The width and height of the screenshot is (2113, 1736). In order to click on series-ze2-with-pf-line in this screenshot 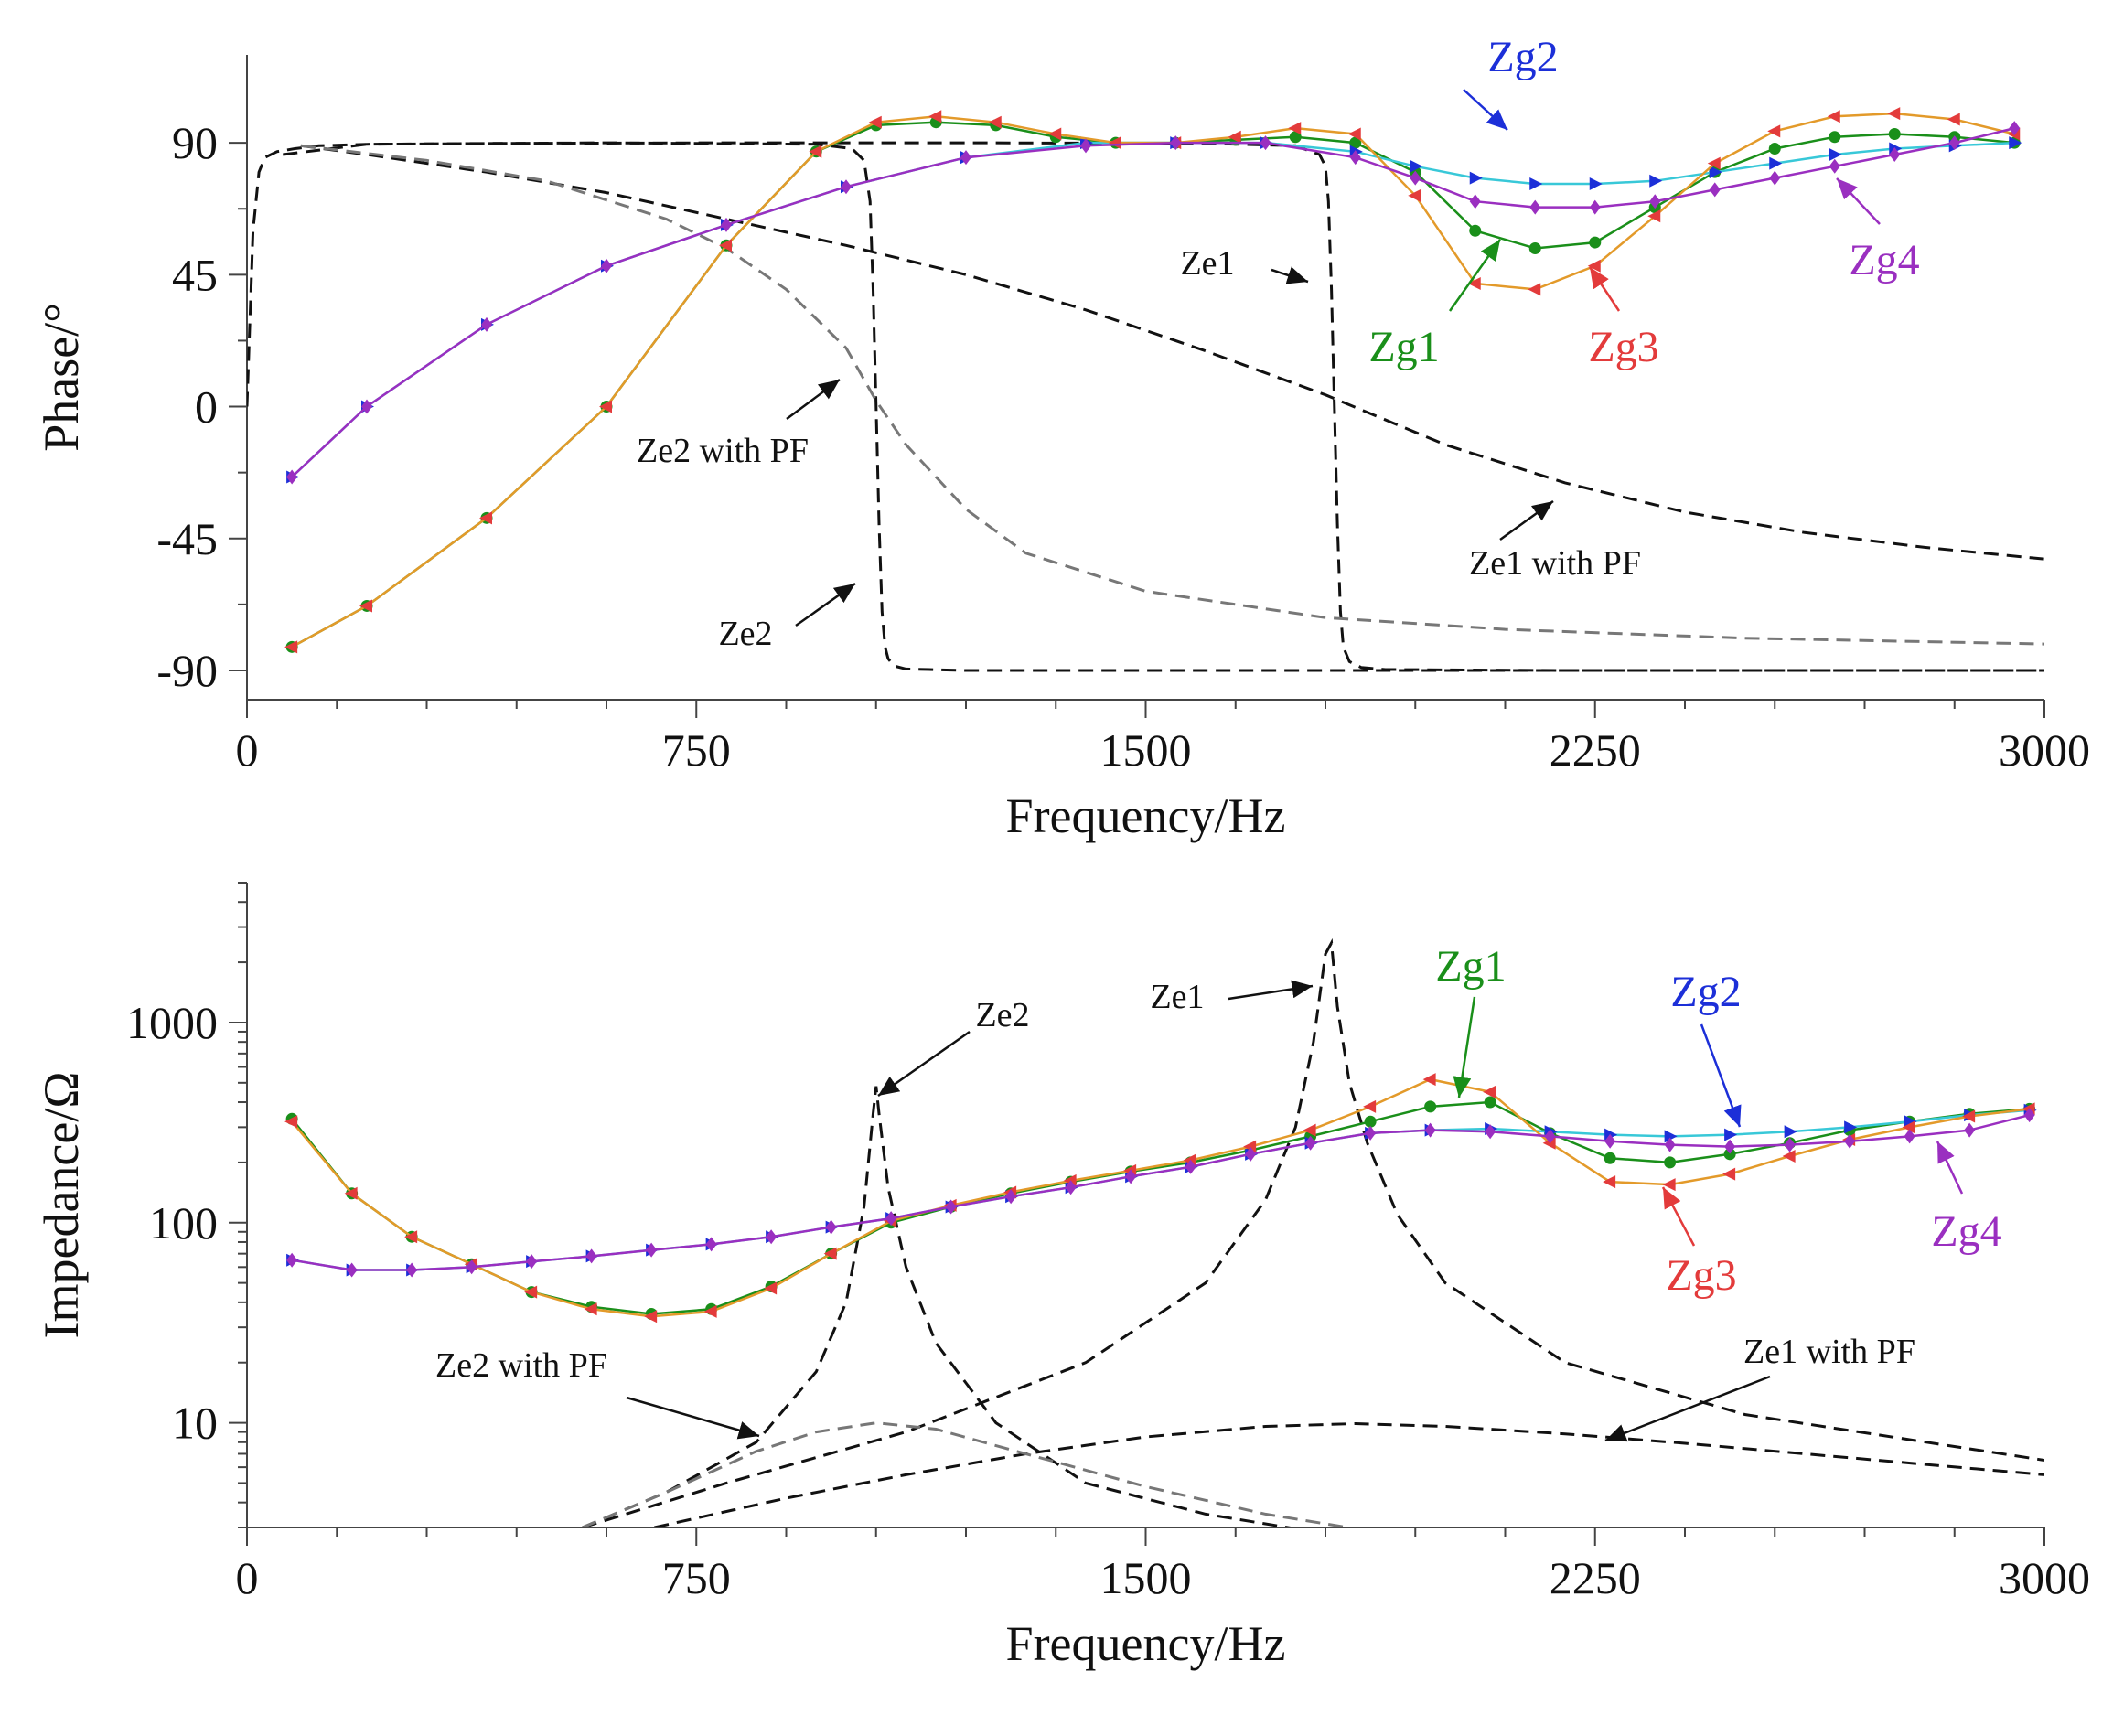, I will do `click(969, 1474)`.